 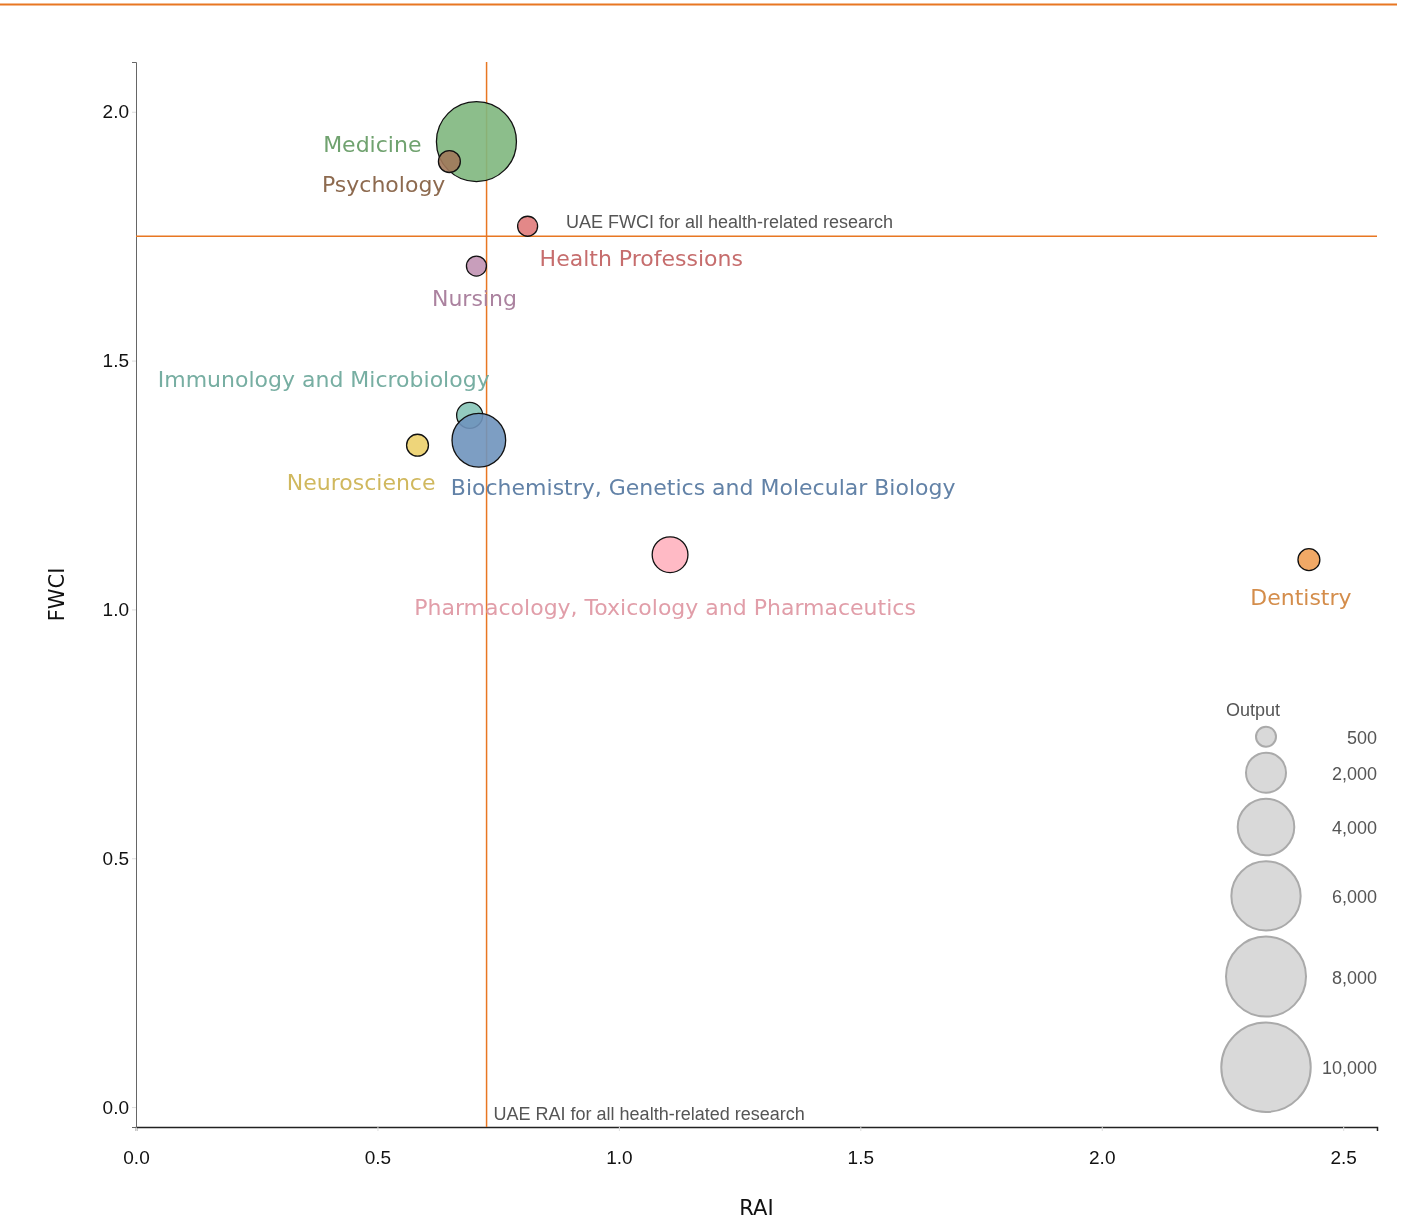 I want to click on series-label: Neuroscience, so click(x=361, y=483).